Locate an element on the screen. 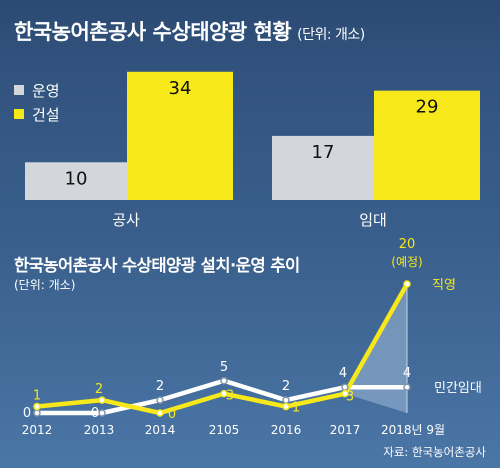 The width and height of the screenshot is (500, 468). bar-임대-건설 is located at coordinates (427, 145).